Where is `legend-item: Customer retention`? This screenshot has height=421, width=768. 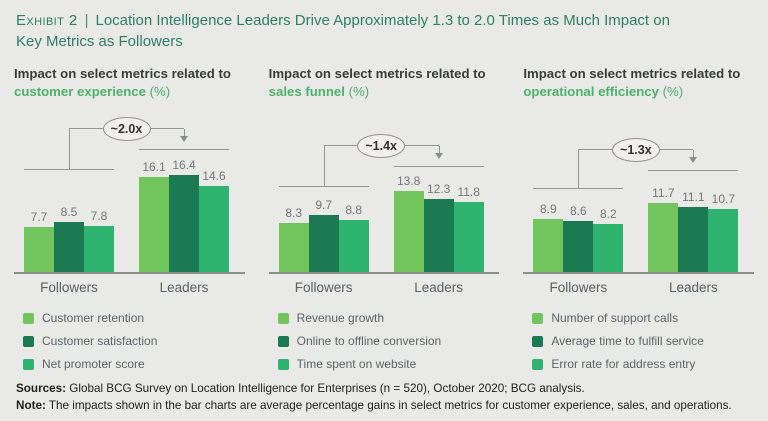 legend-item: Customer retention is located at coordinates (134, 318).